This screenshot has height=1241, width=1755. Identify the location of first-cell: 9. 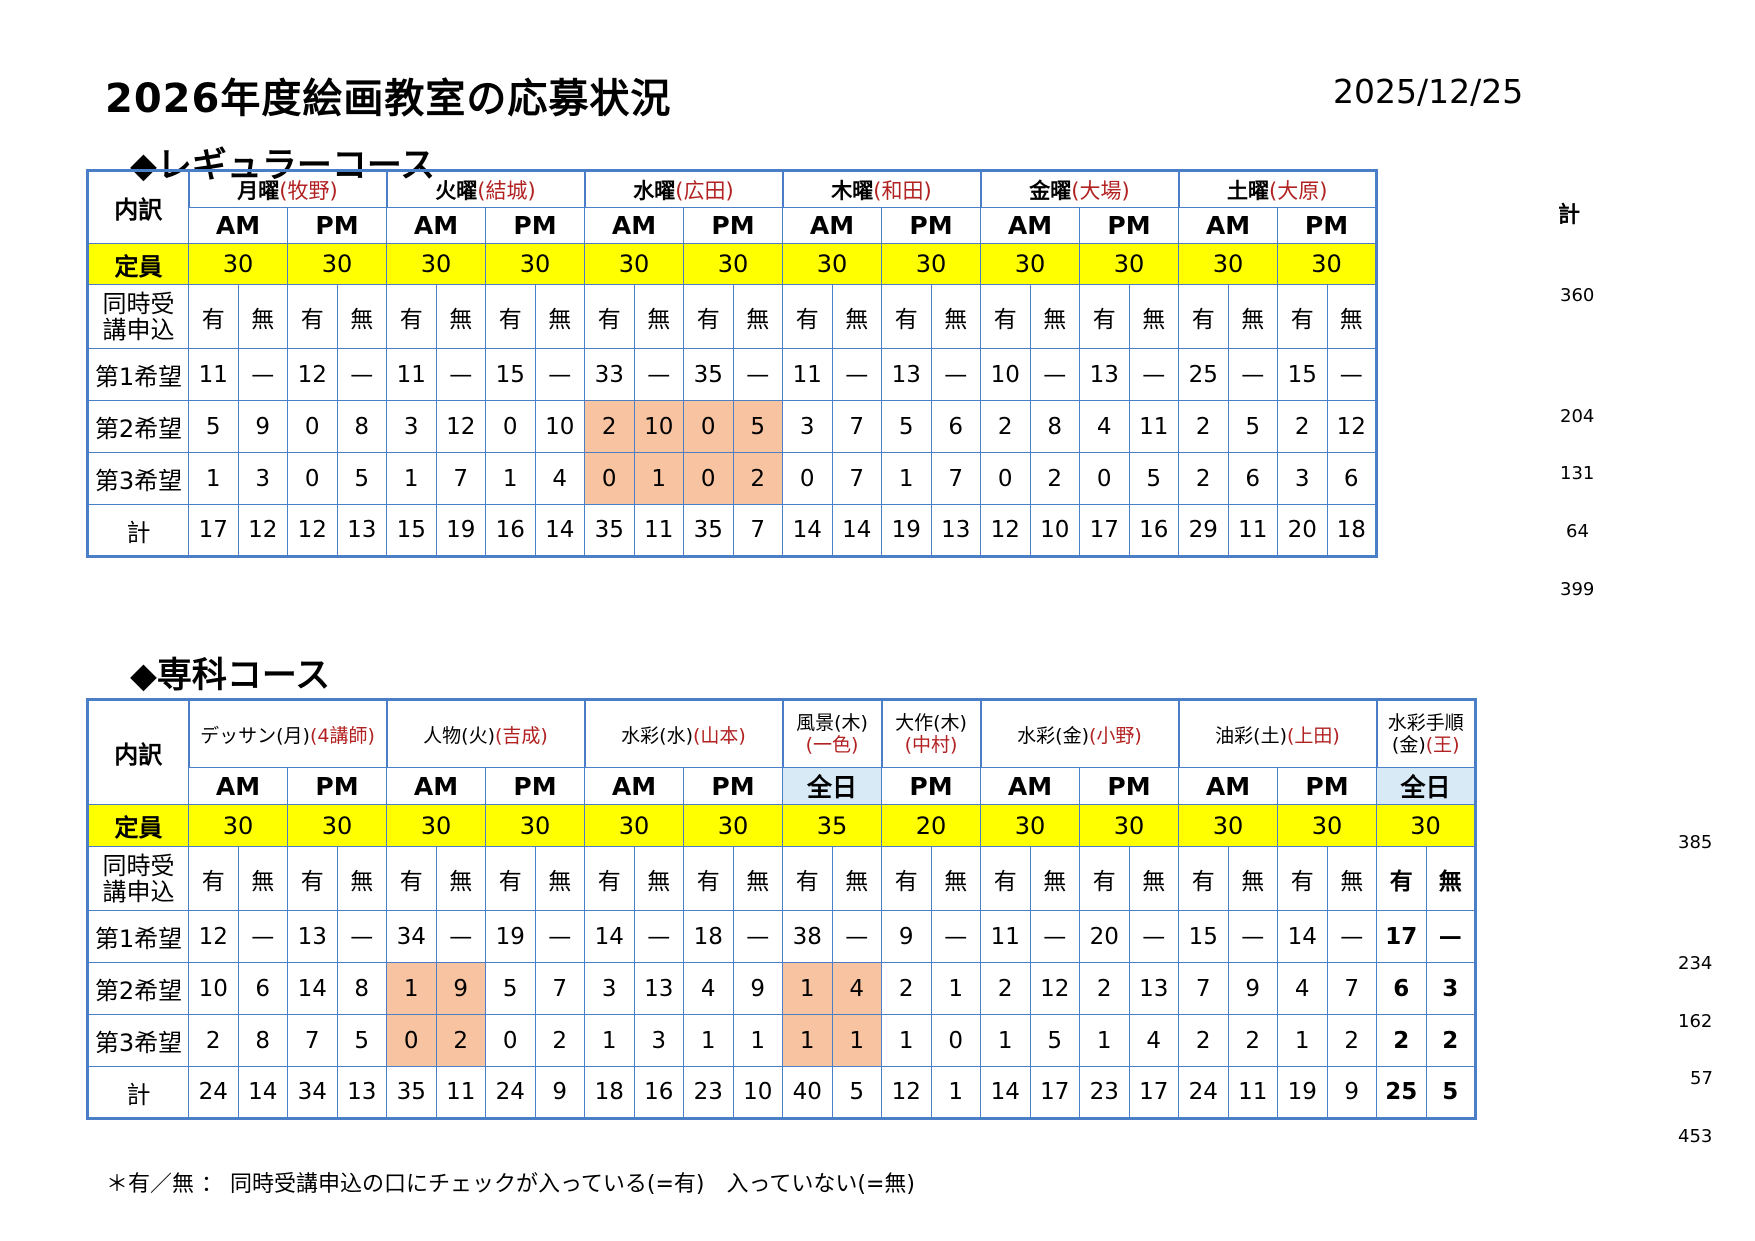
(906, 936).